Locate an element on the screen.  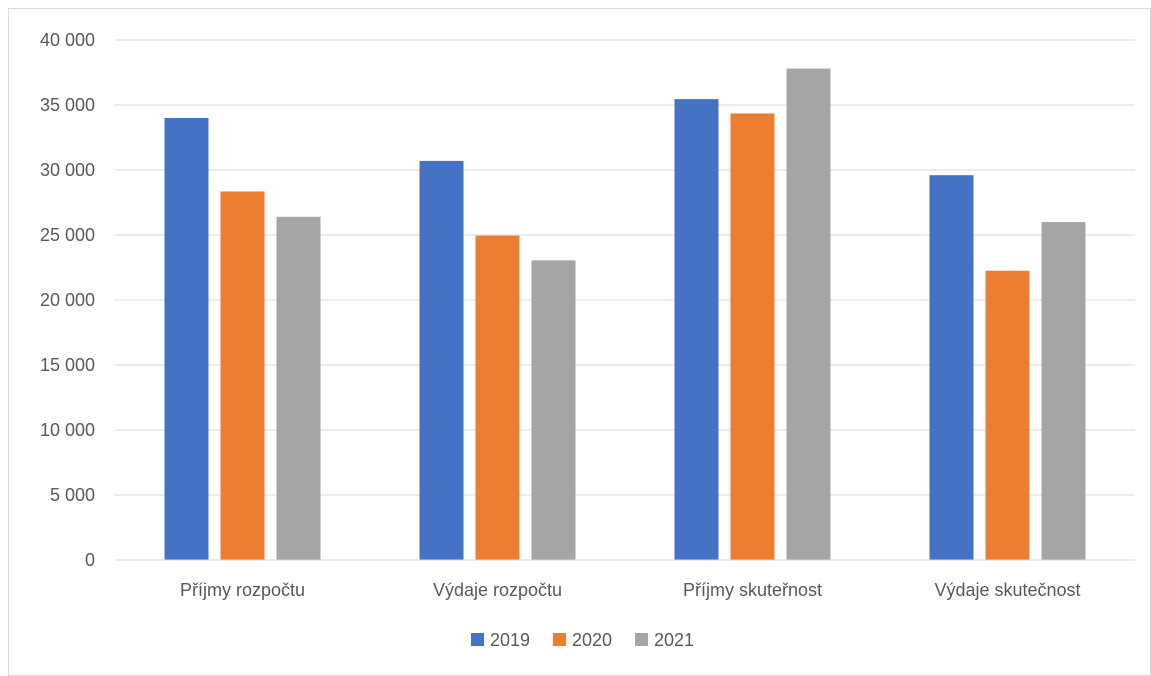
legend-swatch-2021 is located at coordinates (641, 639).